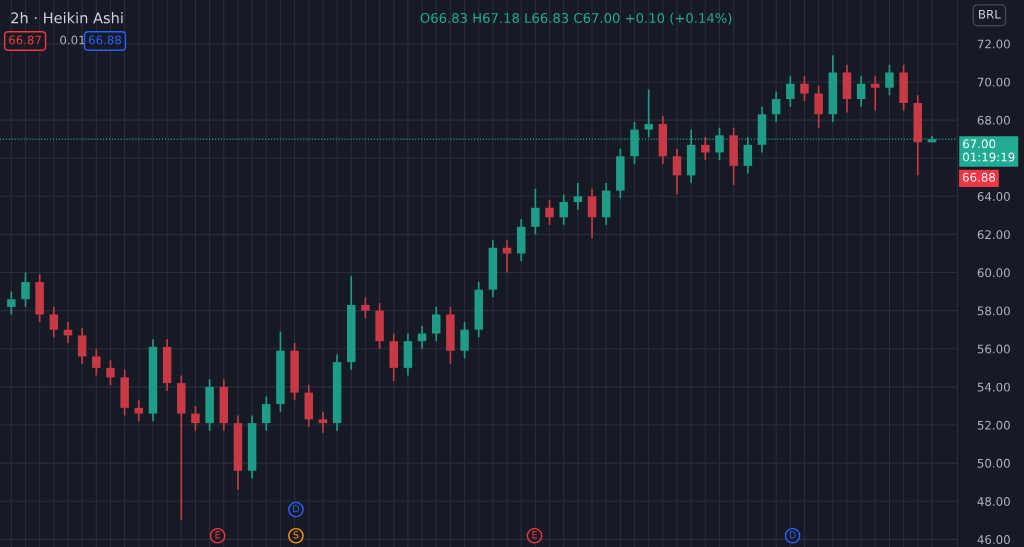 This screenshot has width=1024, height=547. Describe the element at coordinates (993, 273) in the screenshot. I see `y-tick-label: 60.00` at that location.